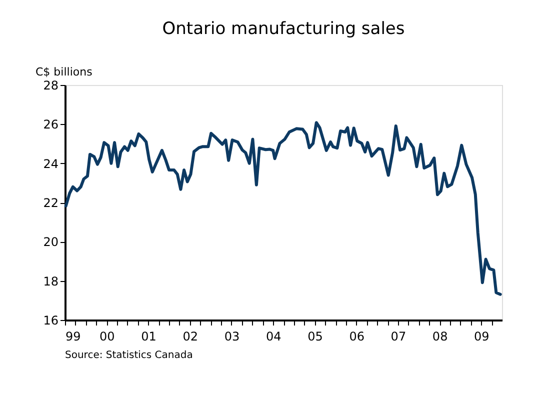  I want to click on y-axis-title: C$ billions, so click(64, 72).